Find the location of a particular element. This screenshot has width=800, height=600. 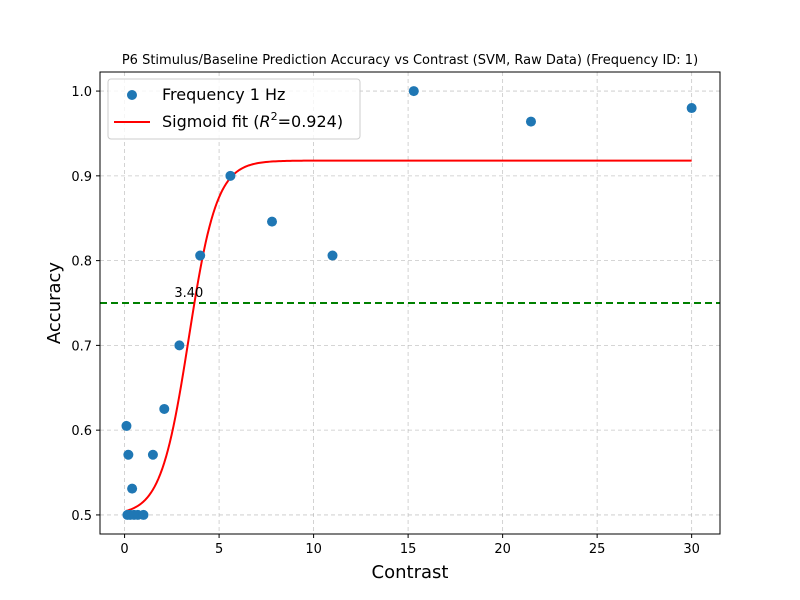

x-tick-label: 5 is located at coordinates (219, 549).